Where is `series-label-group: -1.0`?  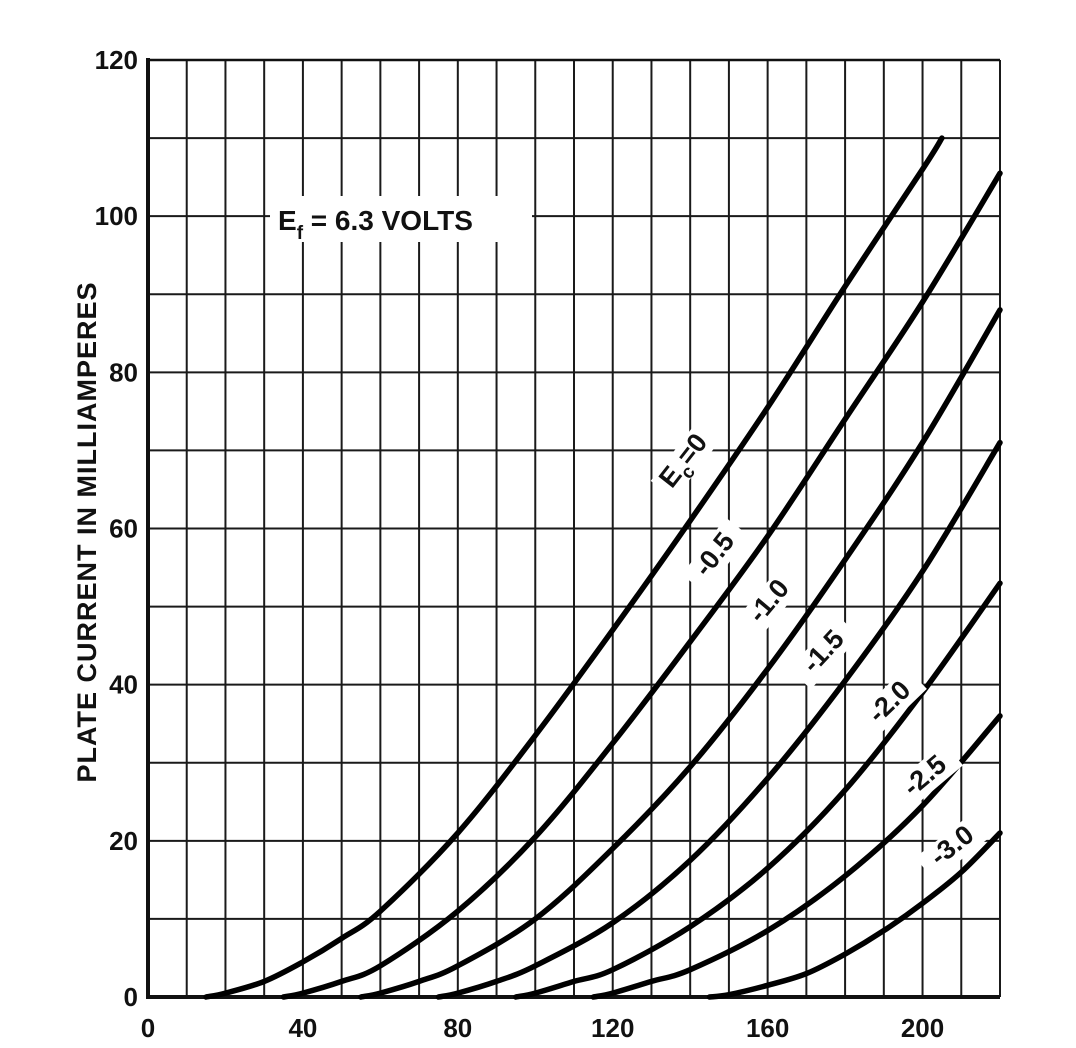 series-label-group: -1.0 is located at coordinates (770, 602).